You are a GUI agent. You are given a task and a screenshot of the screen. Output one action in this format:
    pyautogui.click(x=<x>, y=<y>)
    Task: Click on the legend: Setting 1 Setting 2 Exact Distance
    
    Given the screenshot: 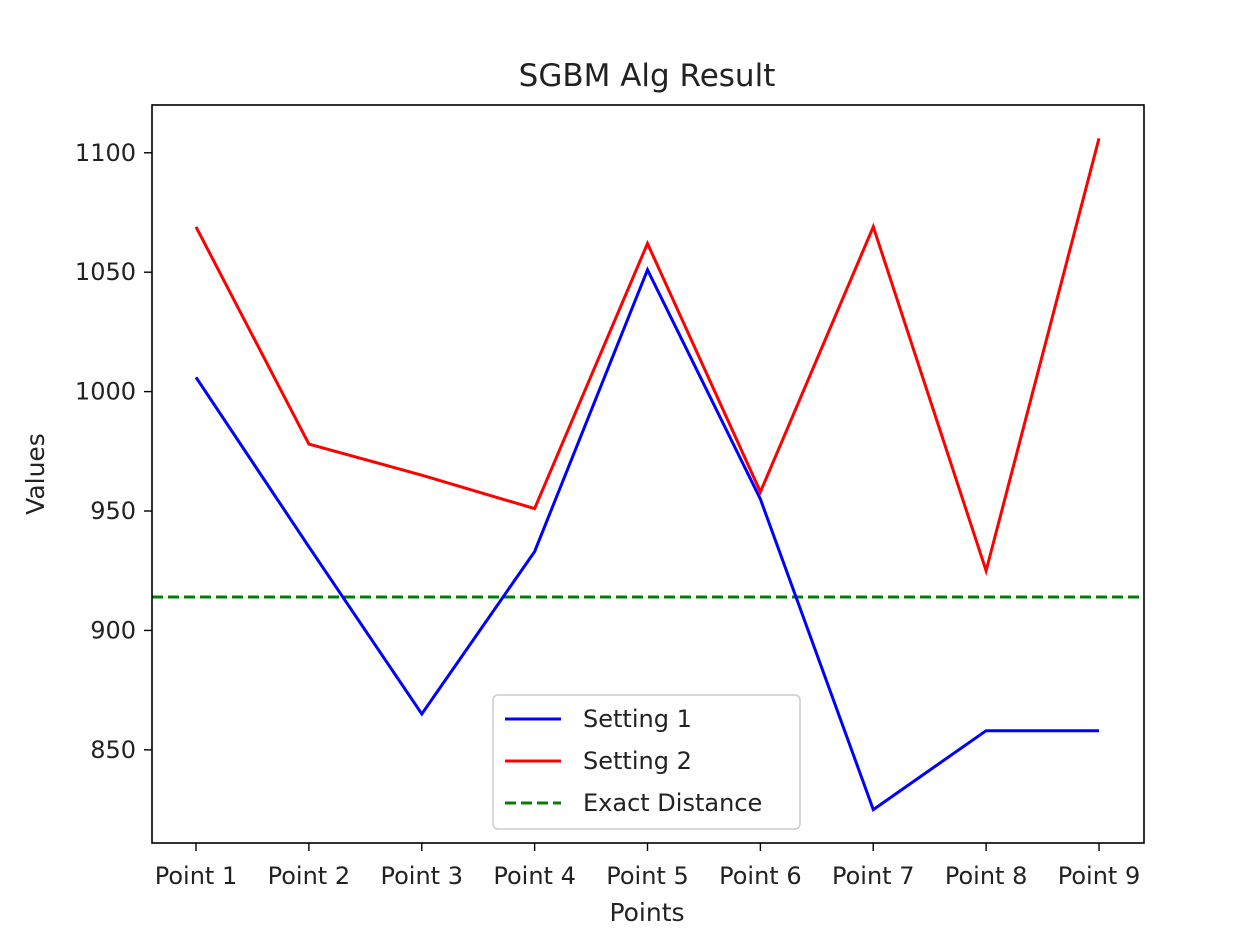 What is the action you would take?
    pyautogui.click(x=646, y=762)
    